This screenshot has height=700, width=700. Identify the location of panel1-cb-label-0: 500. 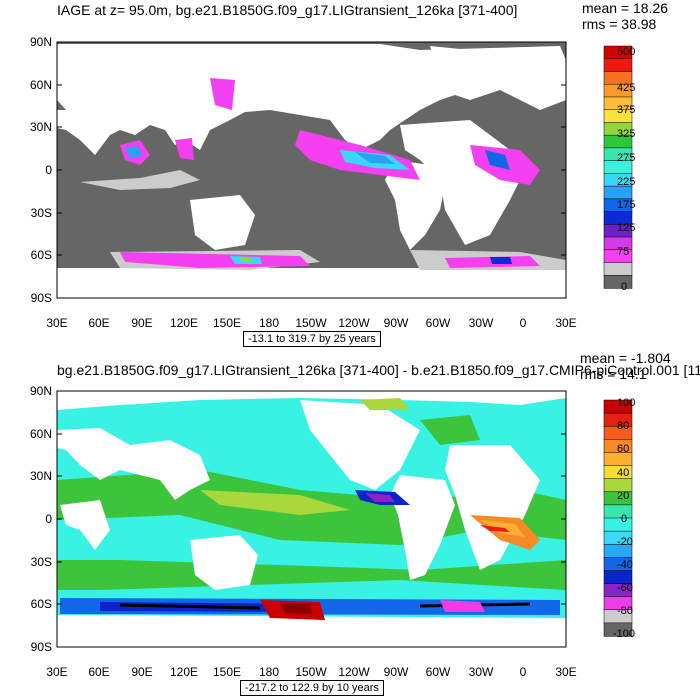
(626, 52).